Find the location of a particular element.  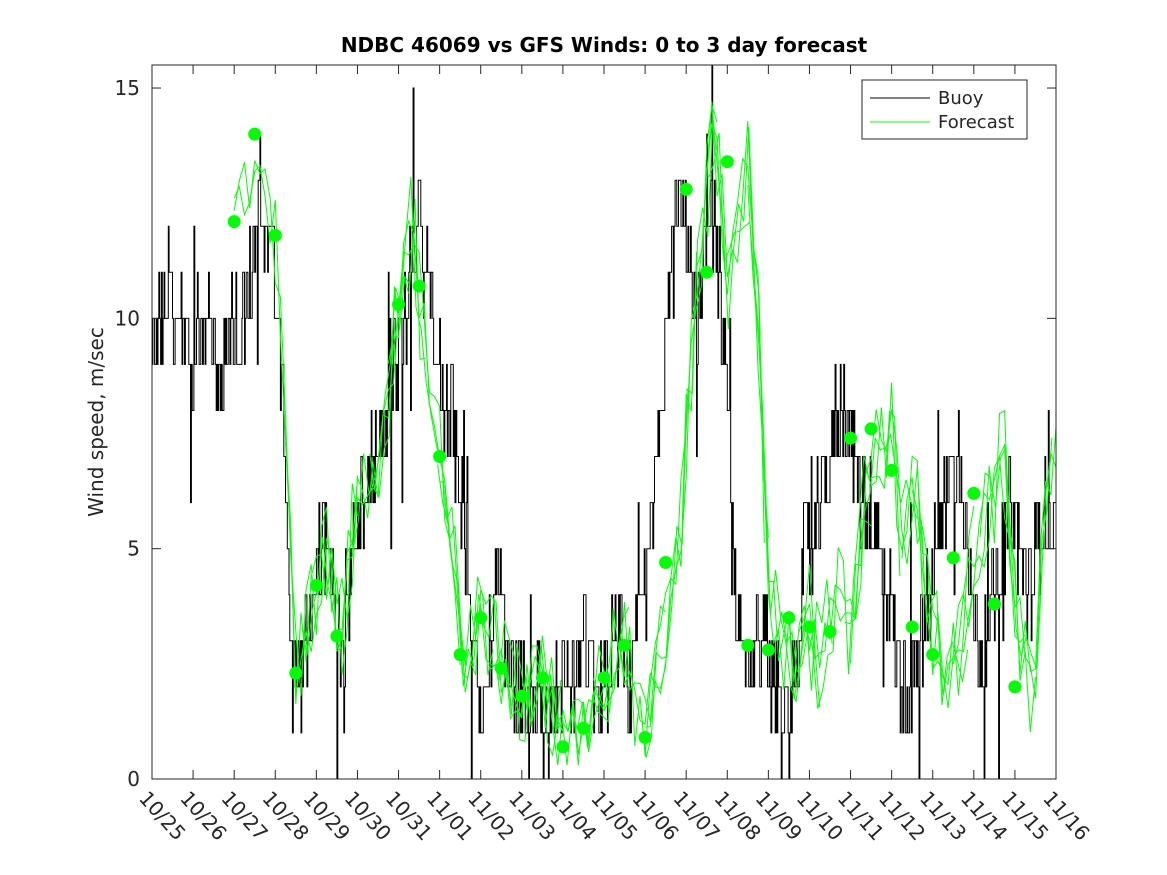

y-tick-label: 0 is located at coordinates (133, 779).